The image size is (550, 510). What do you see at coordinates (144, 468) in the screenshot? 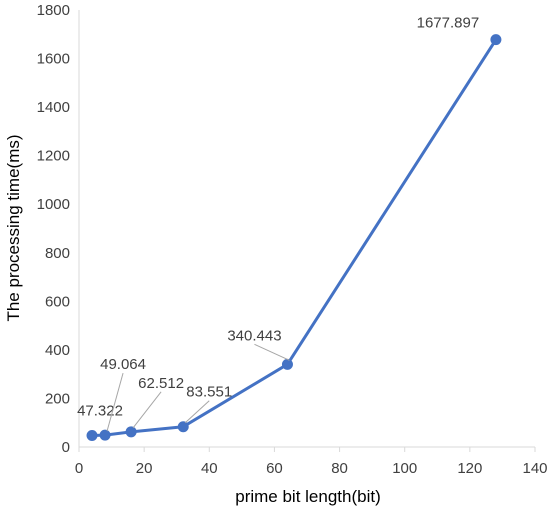
I see `x-tick-label: 20` at bounding box center [144, 468].